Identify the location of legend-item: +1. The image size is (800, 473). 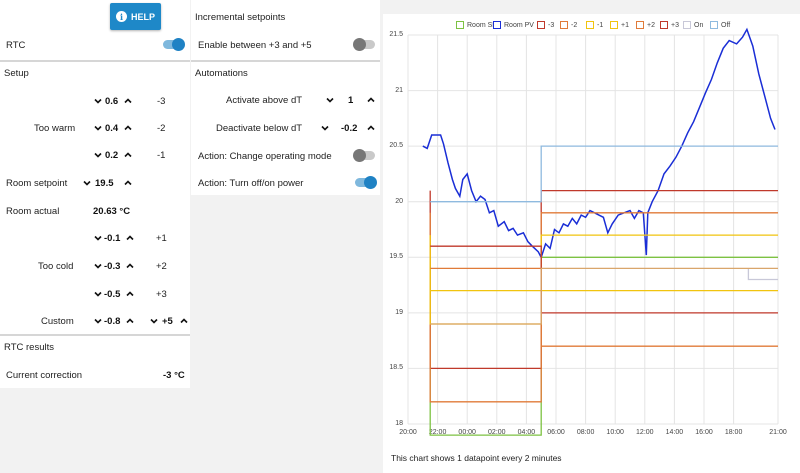
(619, 25).